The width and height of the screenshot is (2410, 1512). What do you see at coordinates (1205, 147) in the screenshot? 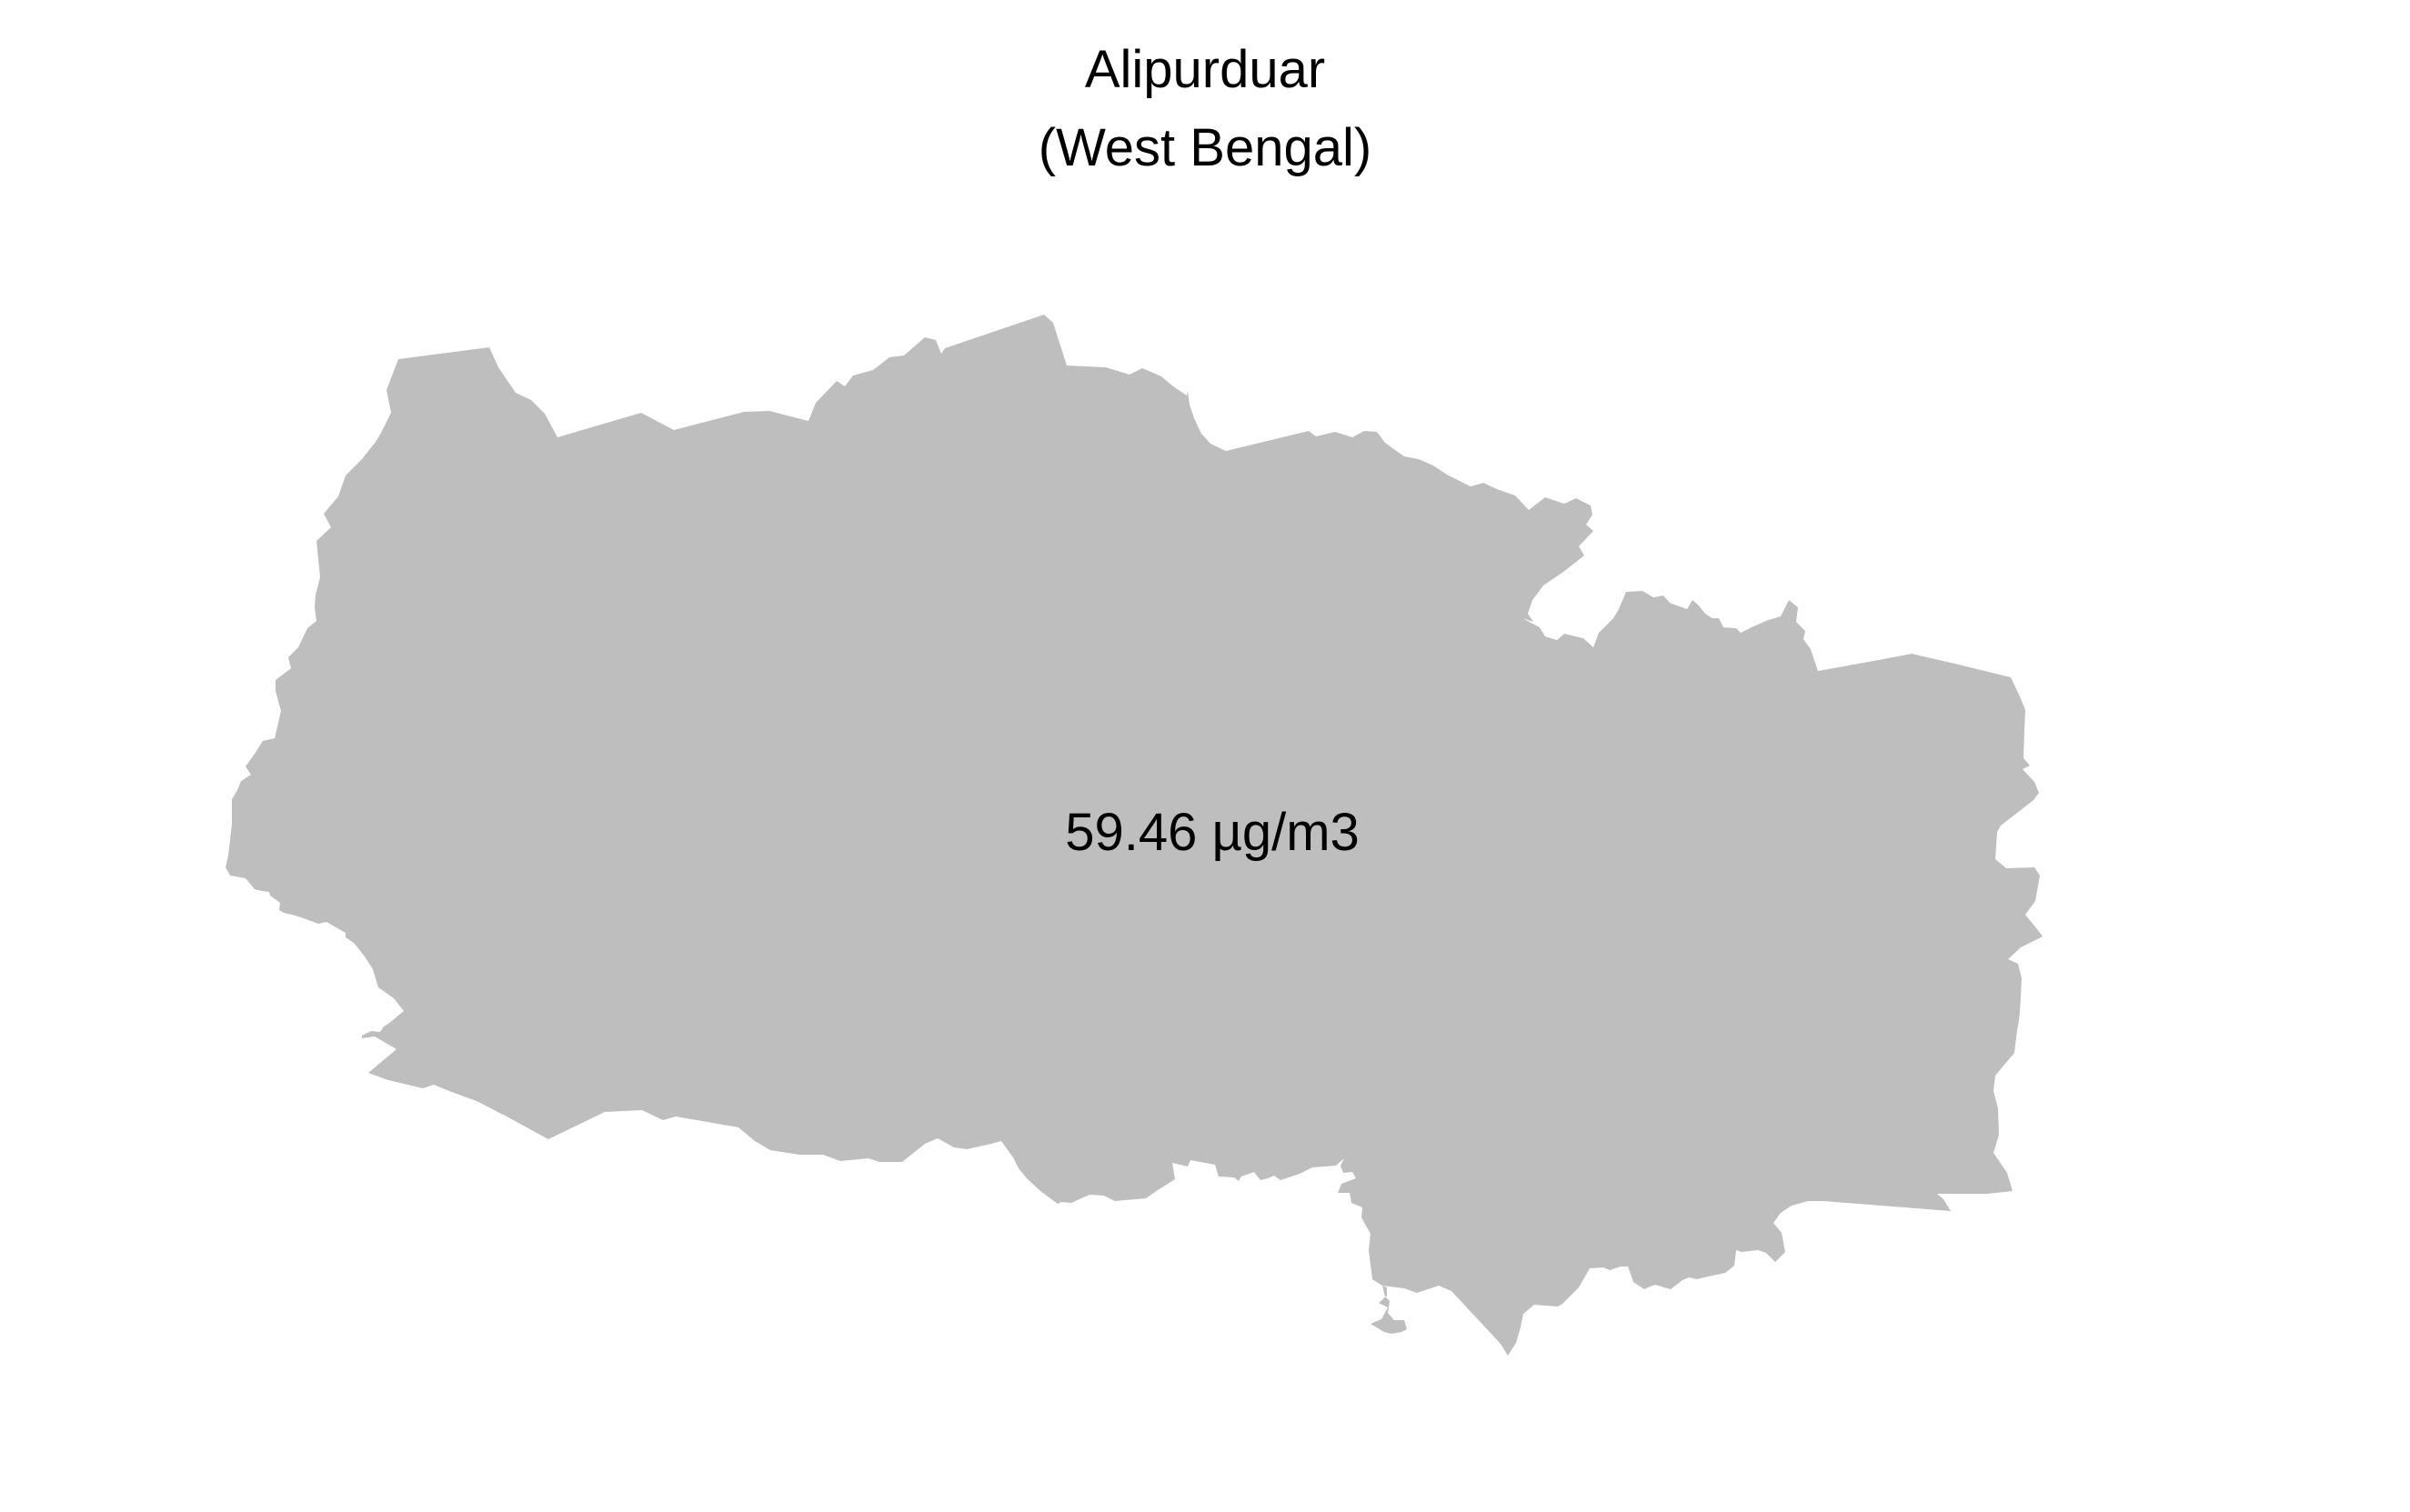
I see `map-subtitle: (West Bengal)` at bounding box center [1205, 147].